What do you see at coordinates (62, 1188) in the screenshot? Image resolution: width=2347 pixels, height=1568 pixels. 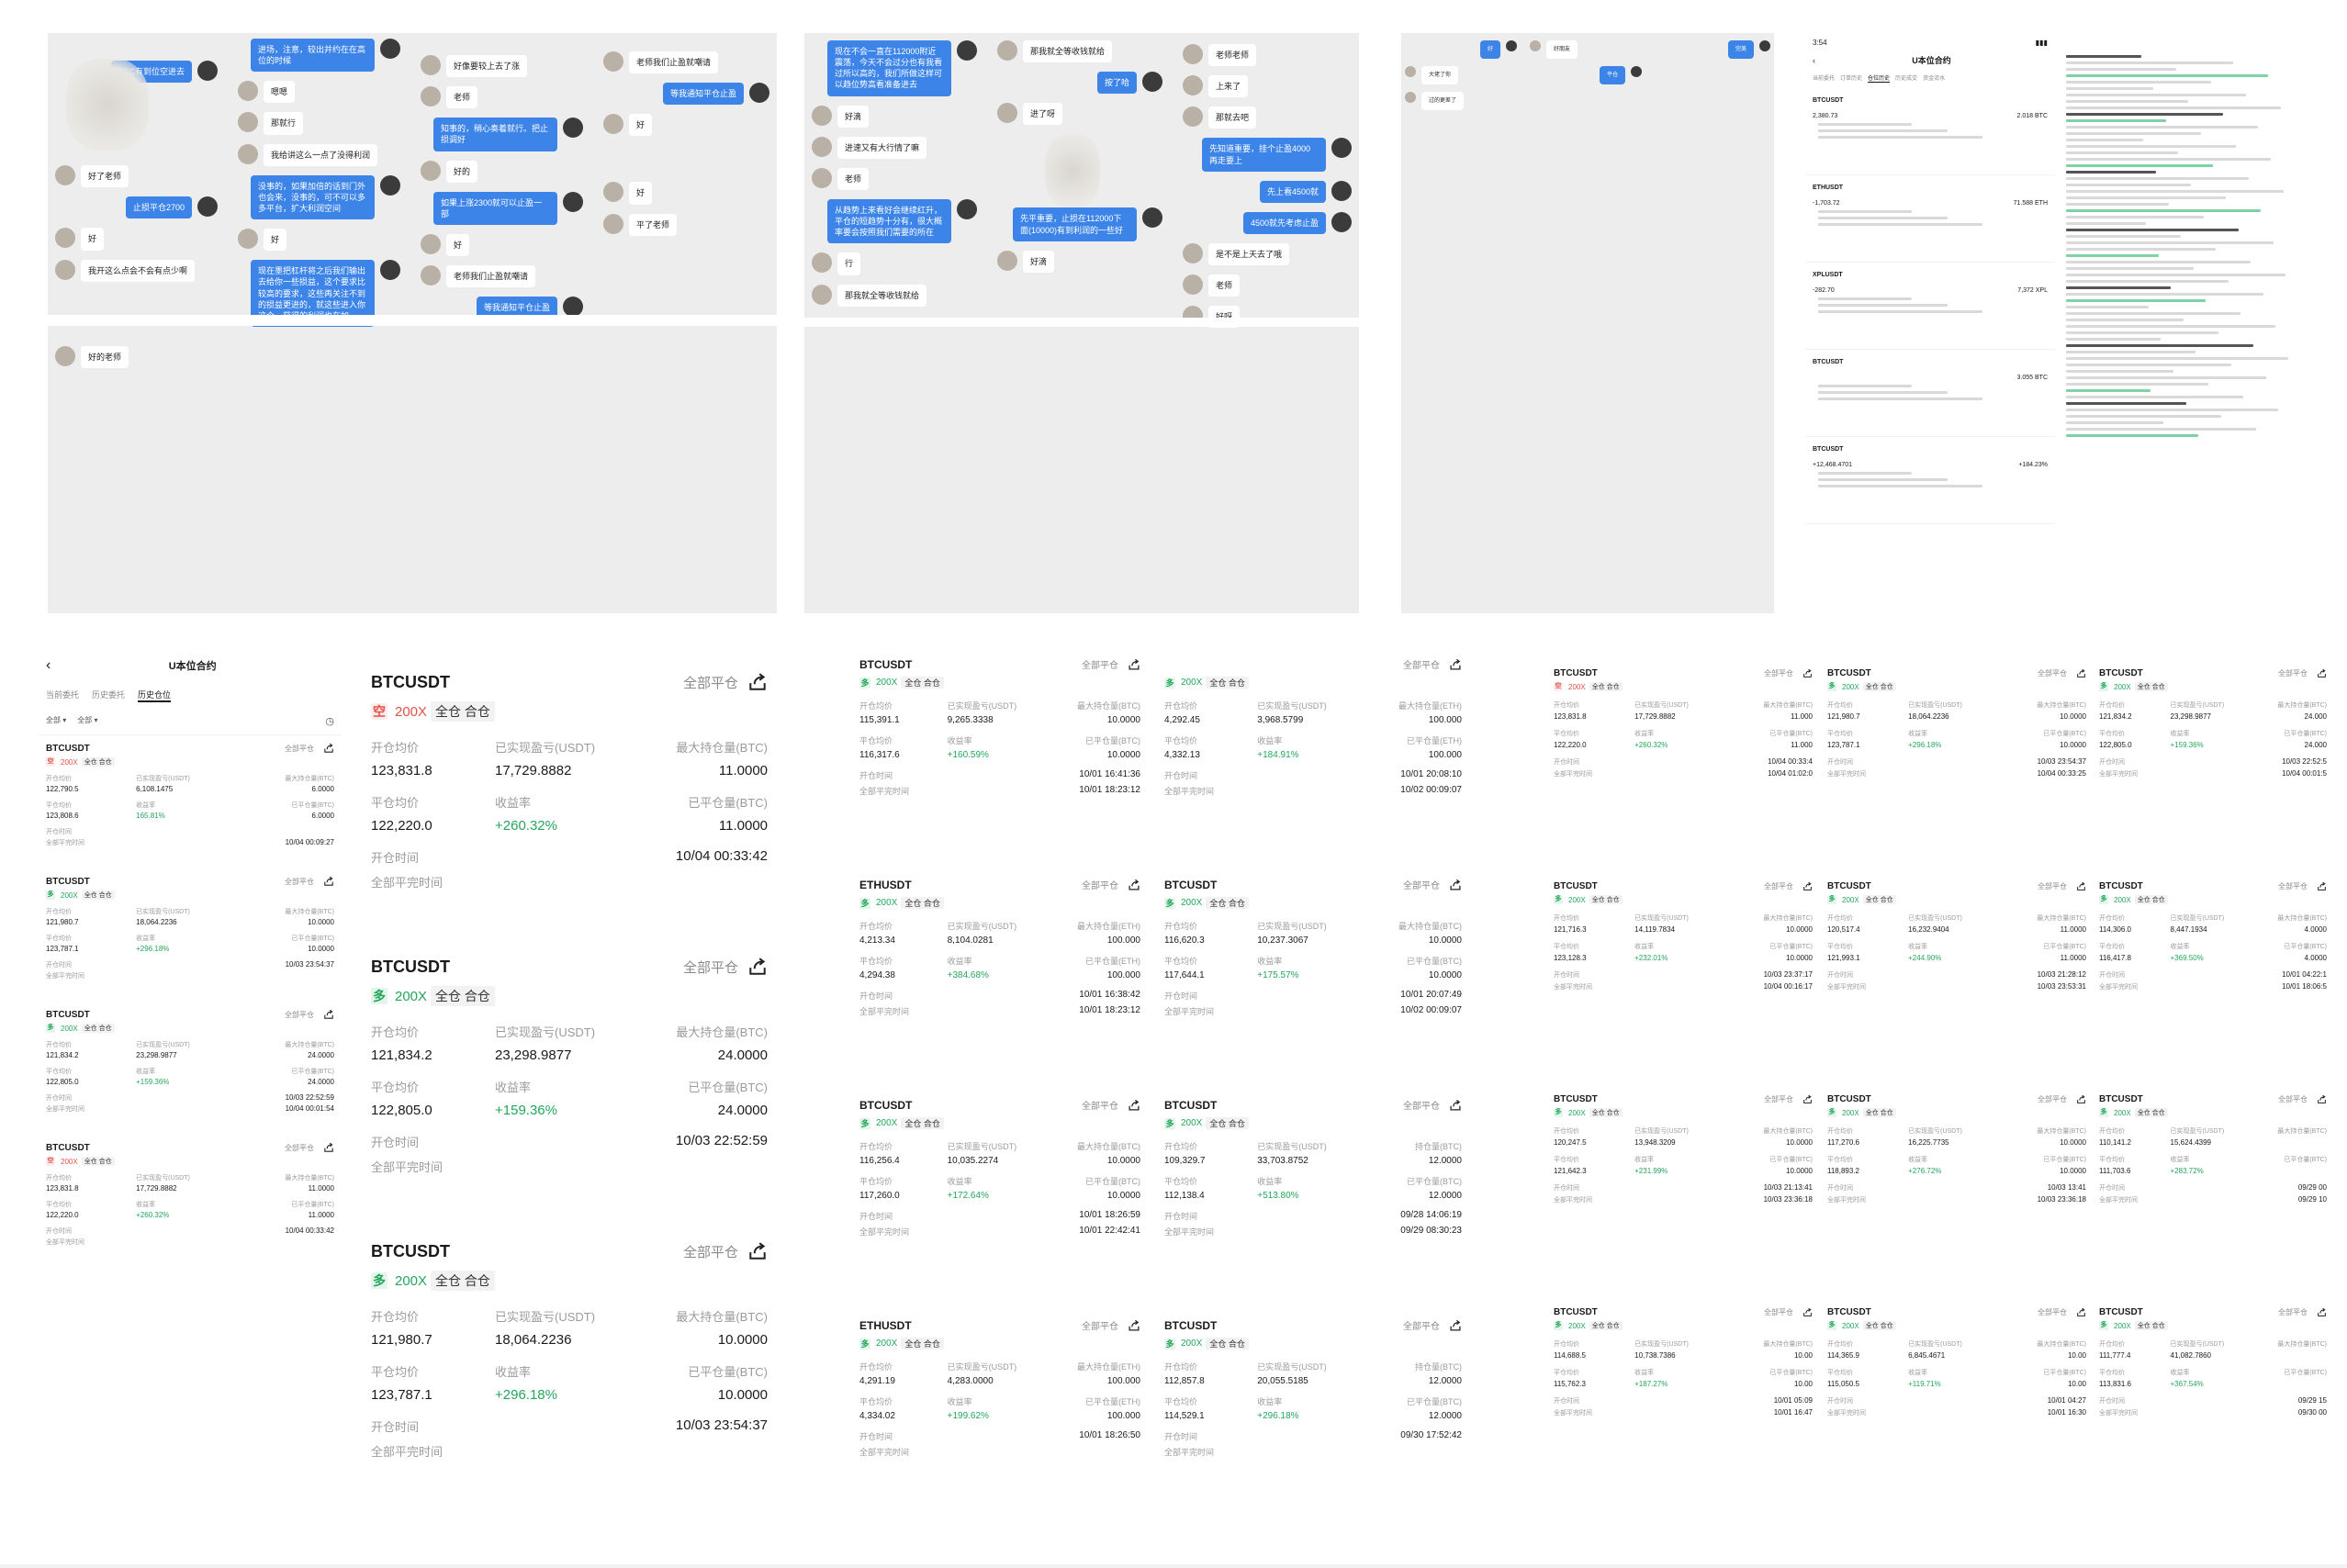 I see `avg-open-price: 123,831.8` at bounding box center [62, 1188].